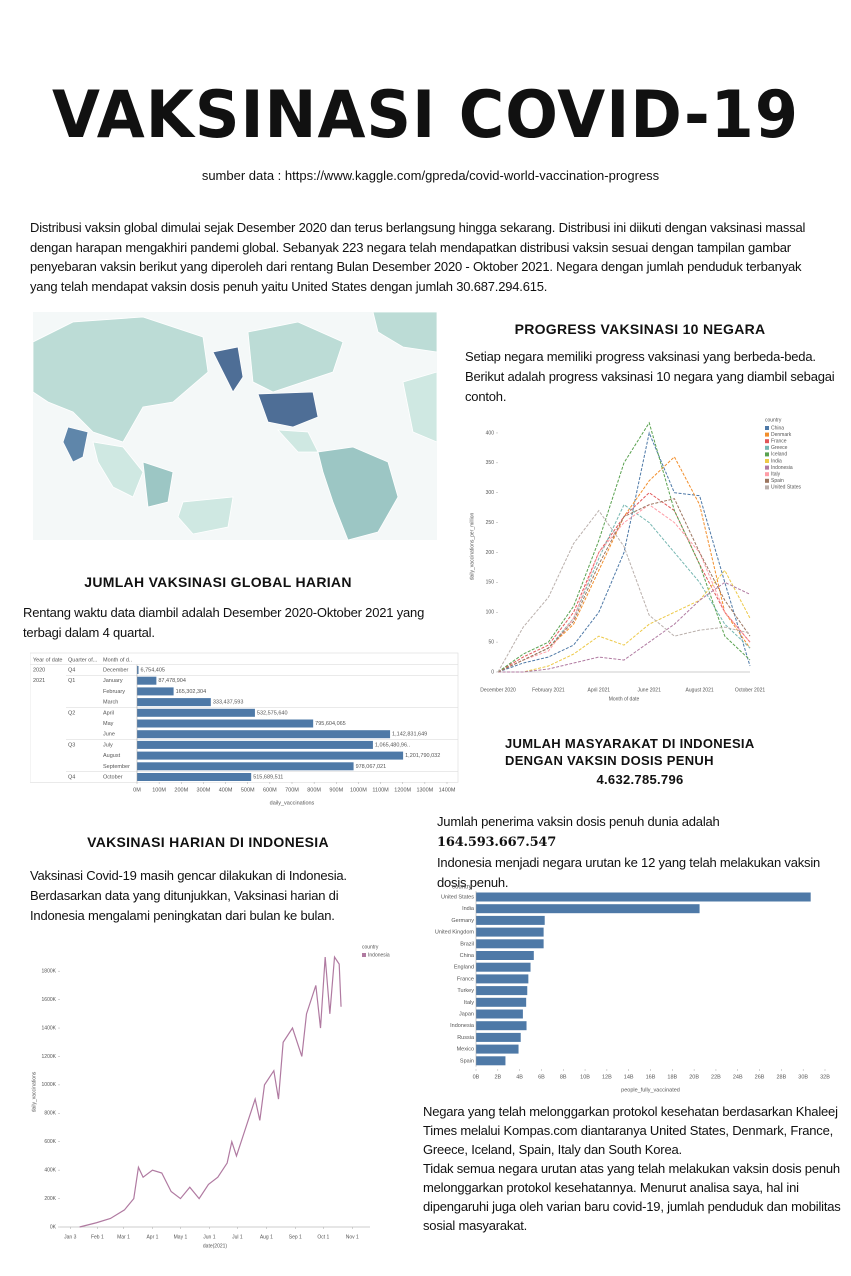  I want to click on x-tick-label: August 2021, so click(700, 690).